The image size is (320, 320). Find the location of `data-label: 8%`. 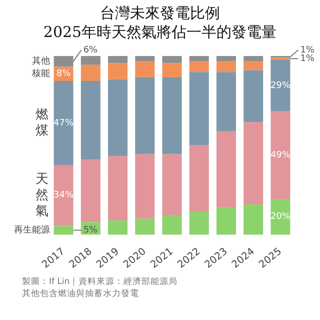

data-label: 8% is located at coordinates (64, 74).